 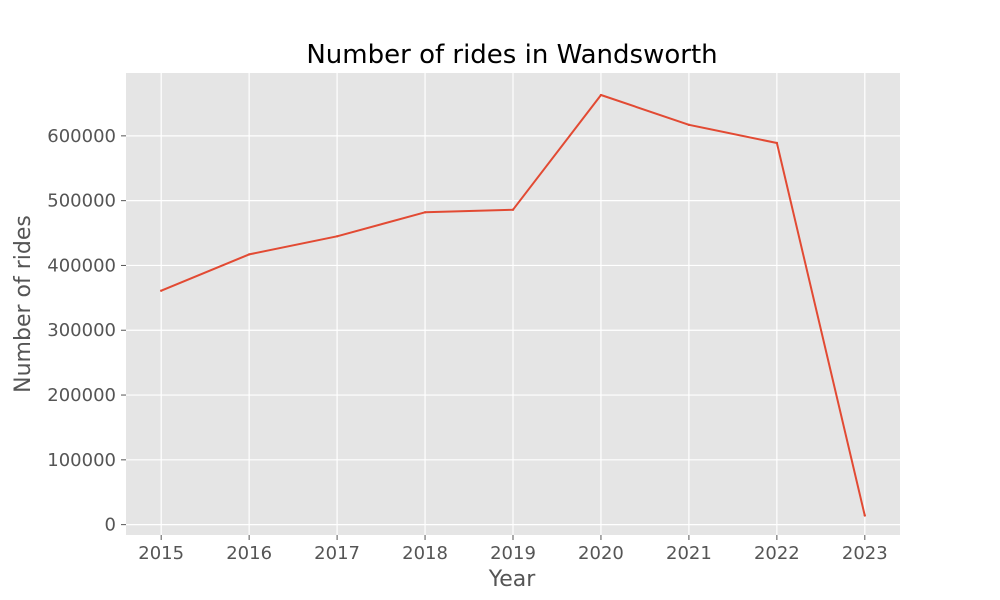 I want to click on y-tick-label: 200000, so click(x=81, y=395).